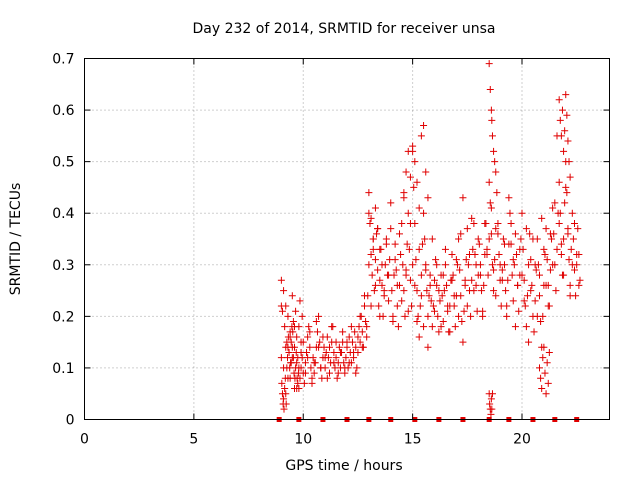  I want to click on x-tick-label: 10, so click(303, 440).